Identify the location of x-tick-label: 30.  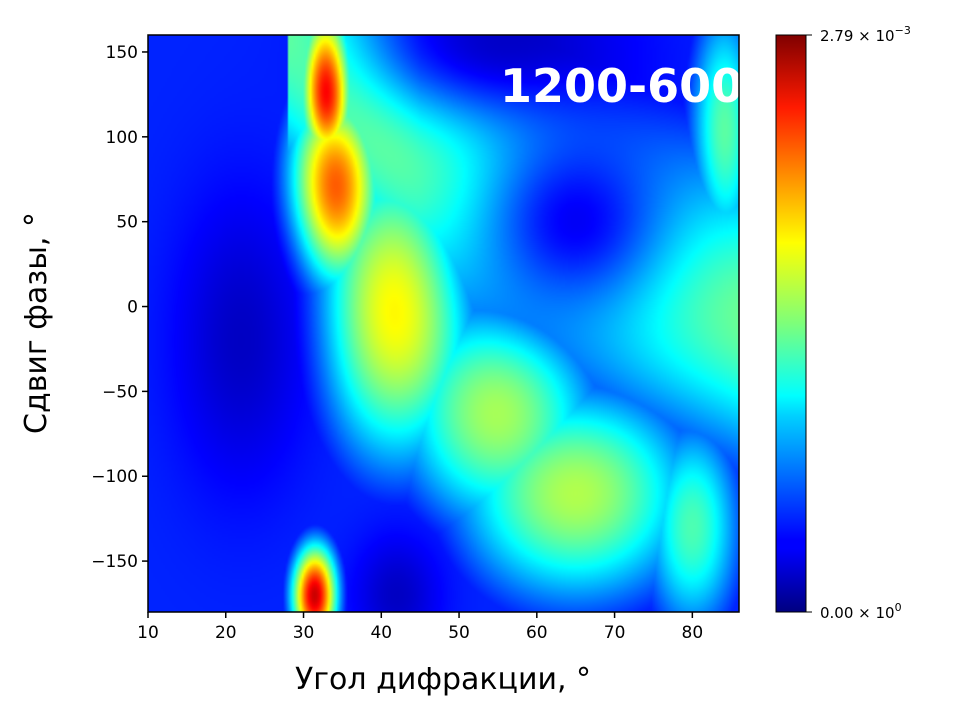
(304, 633).